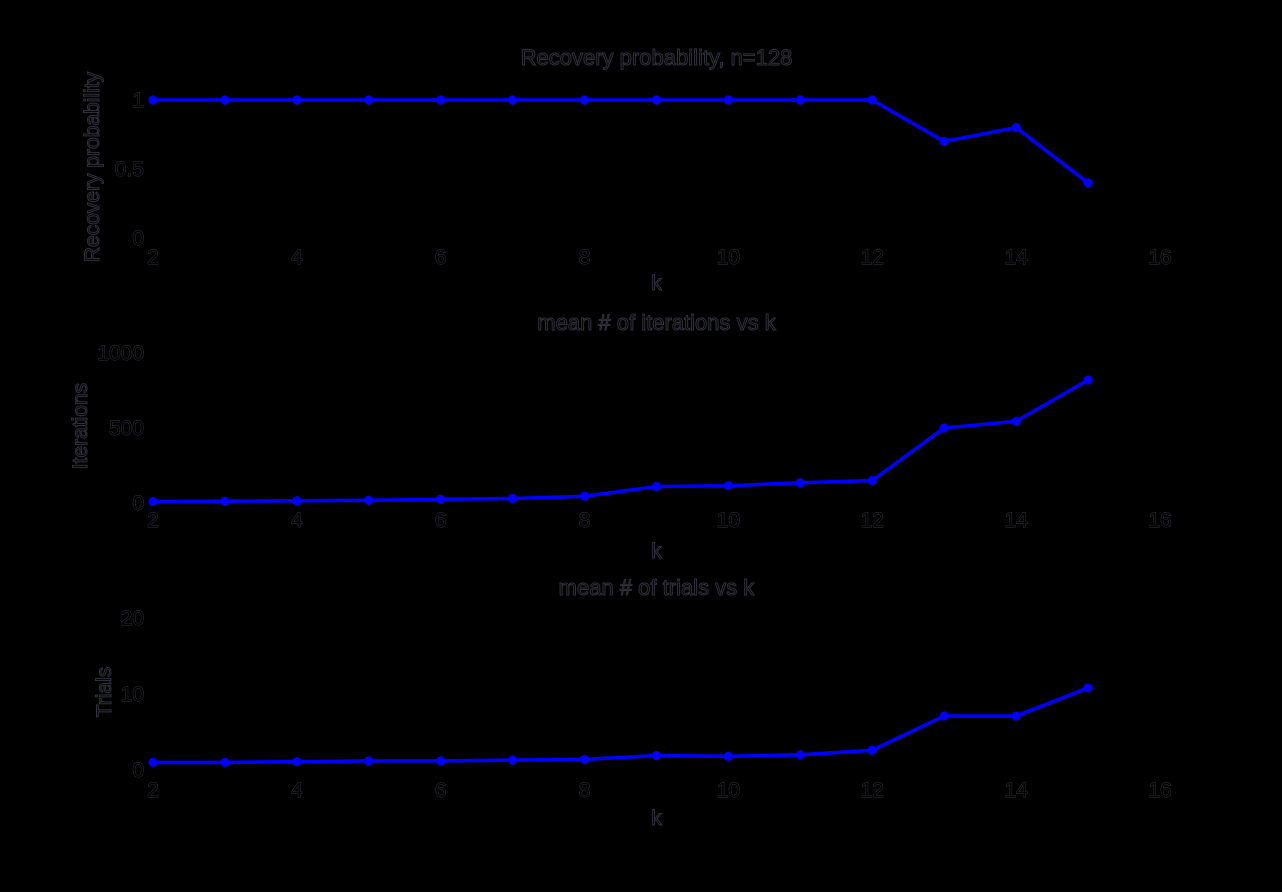  What do you see at coordinates (656, 58) in the screenshot?
I see `recovery-probability-title: Recovery probability, n=128` at bounding box center [656, 58].